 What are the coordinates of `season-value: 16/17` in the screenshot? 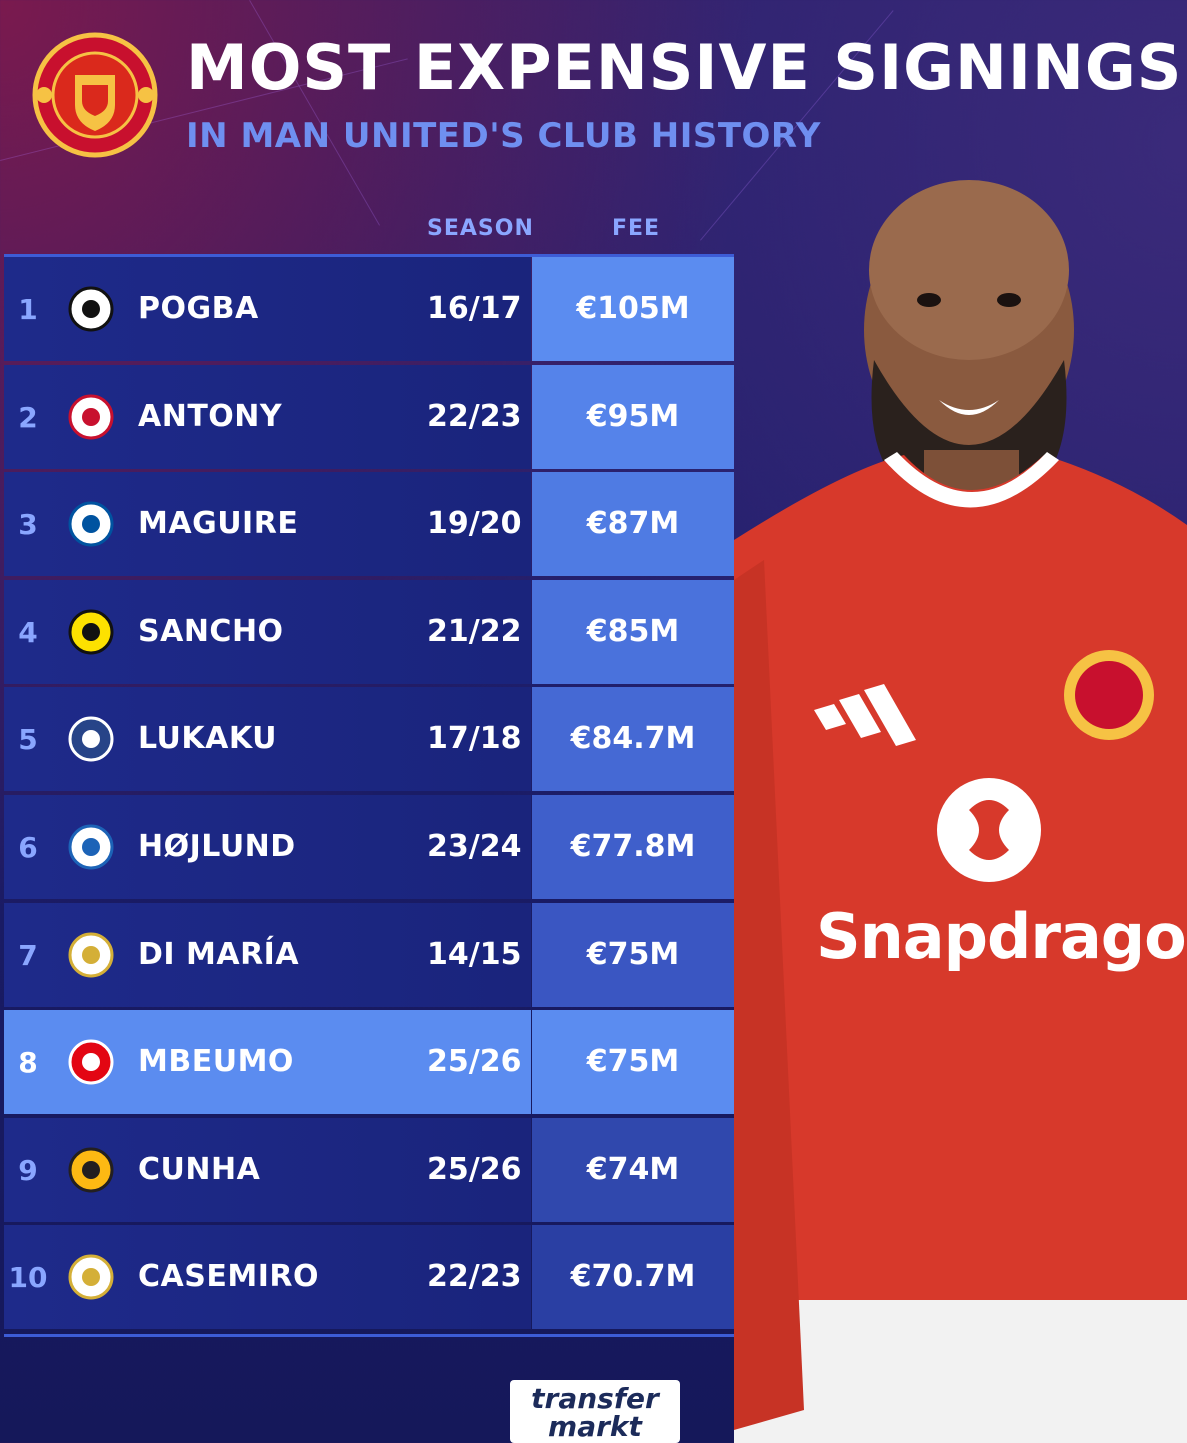 It's located at (474, 308).